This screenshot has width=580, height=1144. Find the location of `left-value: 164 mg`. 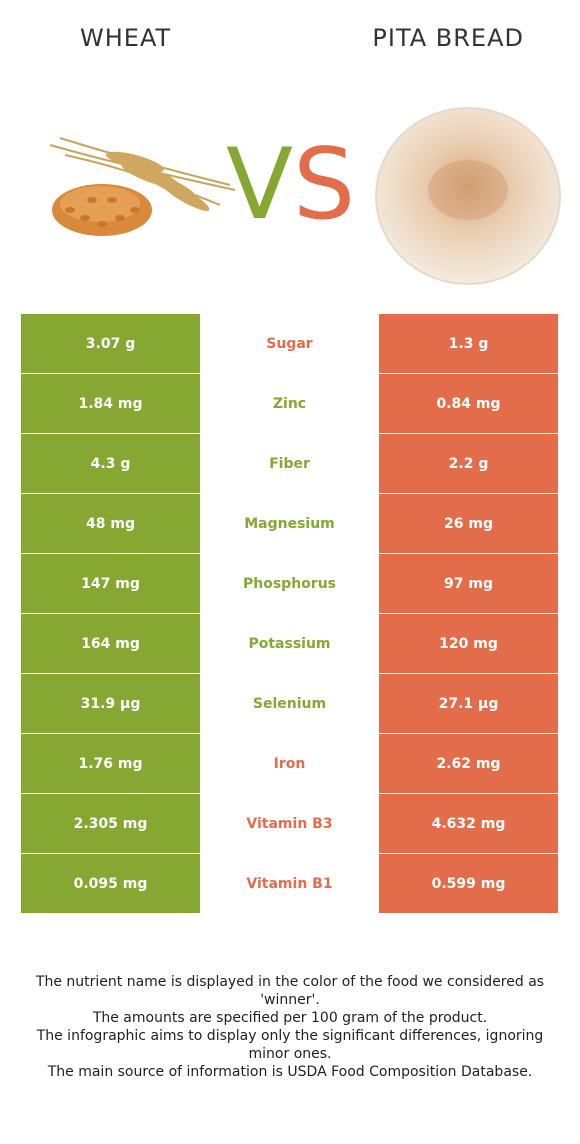

left-value: 164 mg is located at coordinates (110, 644).